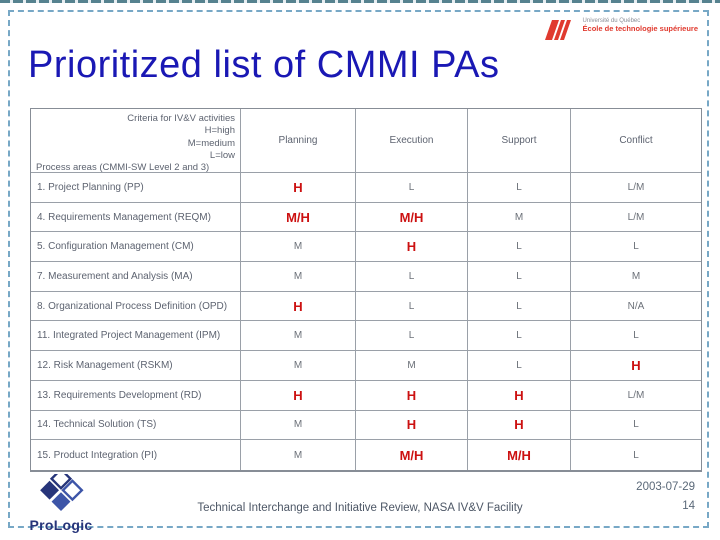 This screenshot has height=540, width=720. What do you see at coordinates (264, 65) in the screenshot?
I see `page-title: Prioritized list of CMMI PAs` at bounding box center [264, 65].